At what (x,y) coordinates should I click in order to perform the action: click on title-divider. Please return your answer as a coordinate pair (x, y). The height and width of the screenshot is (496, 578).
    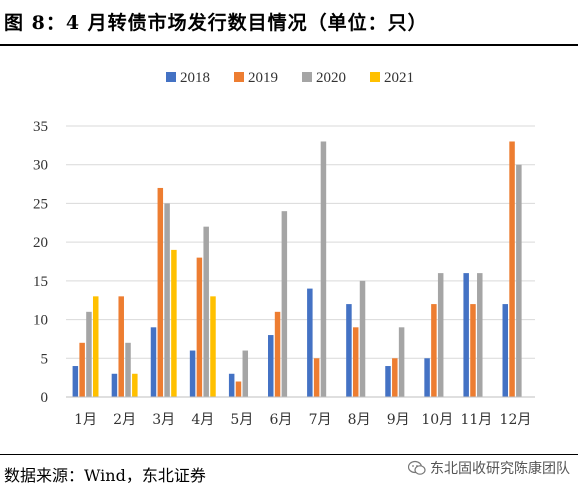
    Looking at the image, I should click on (289, 45).